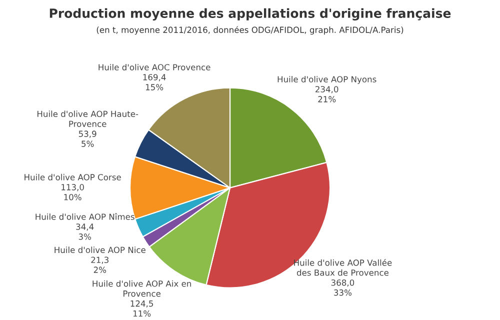 Image resolution: width=500 pixels, height=320 pixels. Describe the element at coordinates (327, 94) in the screenshot. I see `data-label: 234,0 21%` at that location.